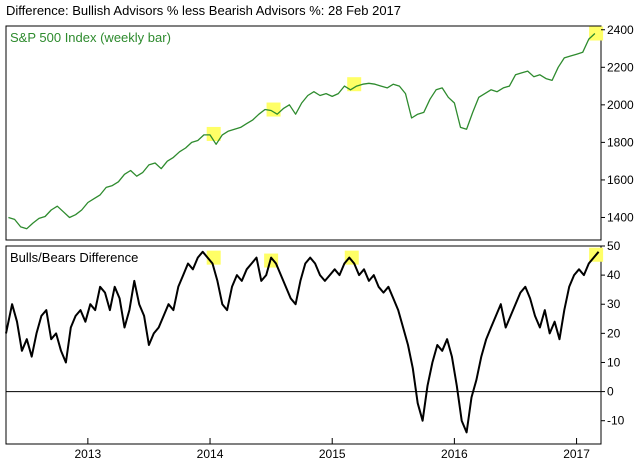 The width and height of the screenshot is (640, 474). I want to click on xtick-label: 2015, so click(332, 454).